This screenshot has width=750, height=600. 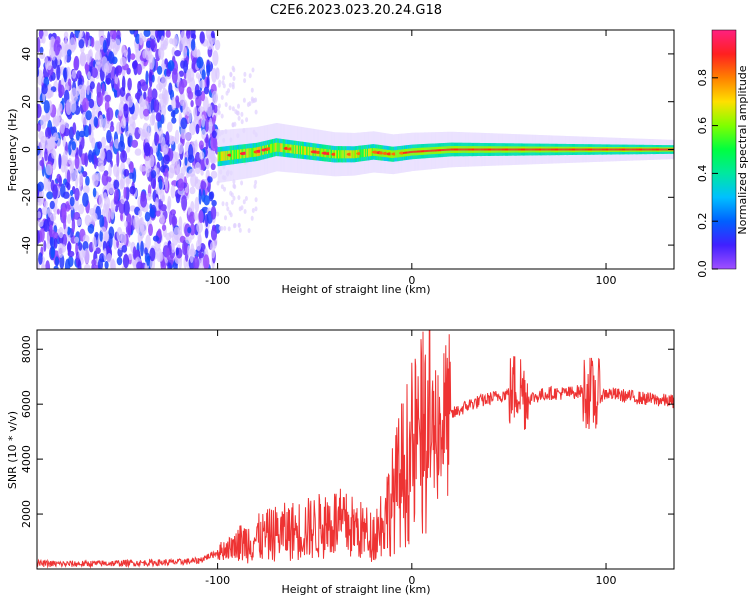 I want to click on bottom-y-tick-label: 2000, so click(x=26, y=514).